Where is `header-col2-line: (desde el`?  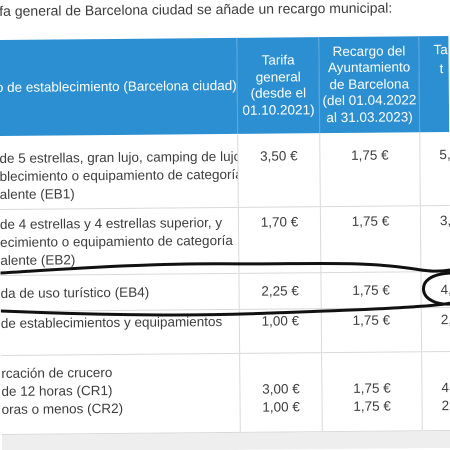
header-col2-line: (desde el is located at coordinates (278, 93).